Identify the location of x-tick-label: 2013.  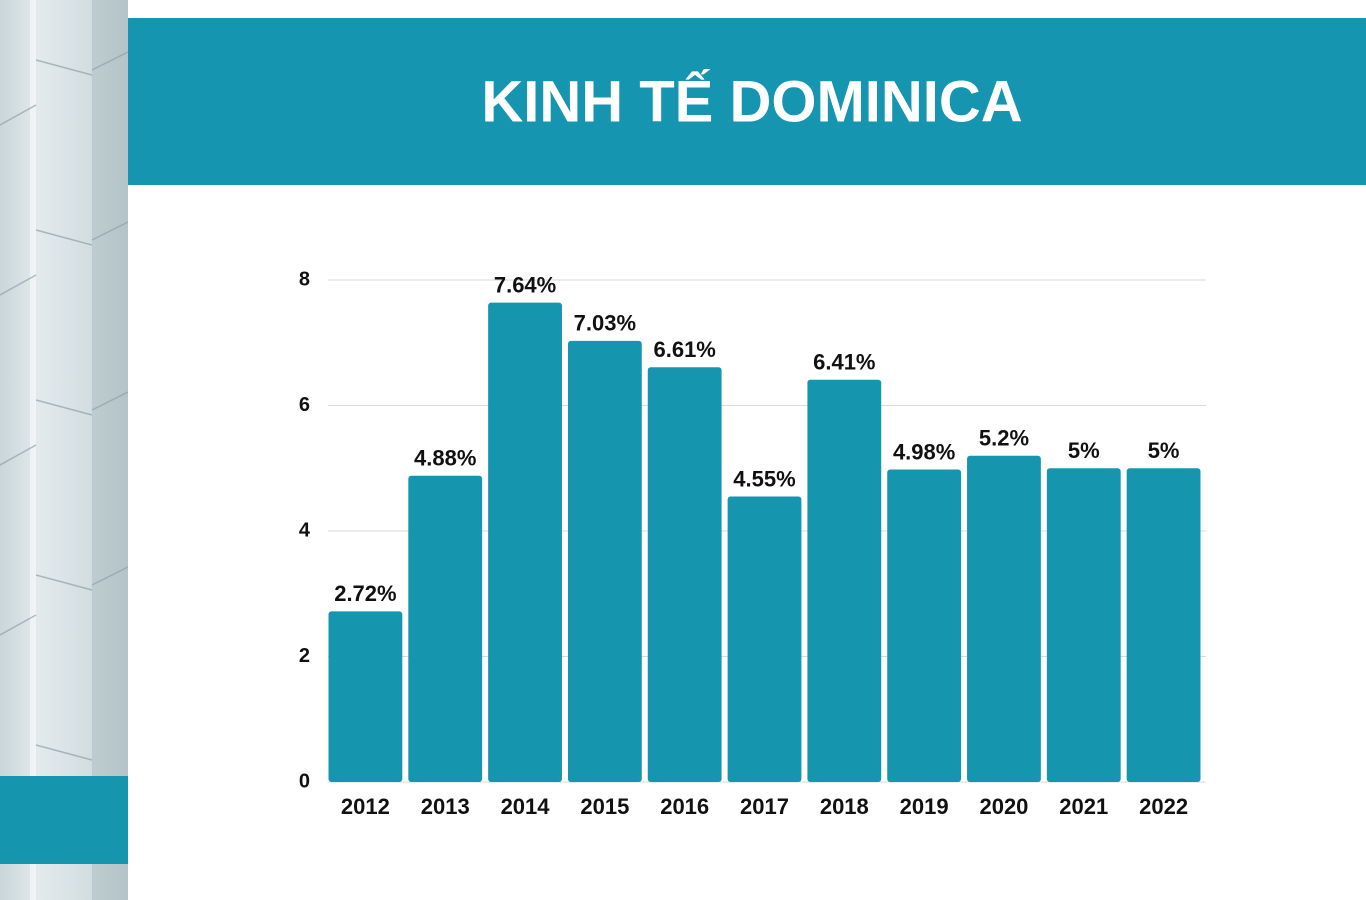
(445, 806).